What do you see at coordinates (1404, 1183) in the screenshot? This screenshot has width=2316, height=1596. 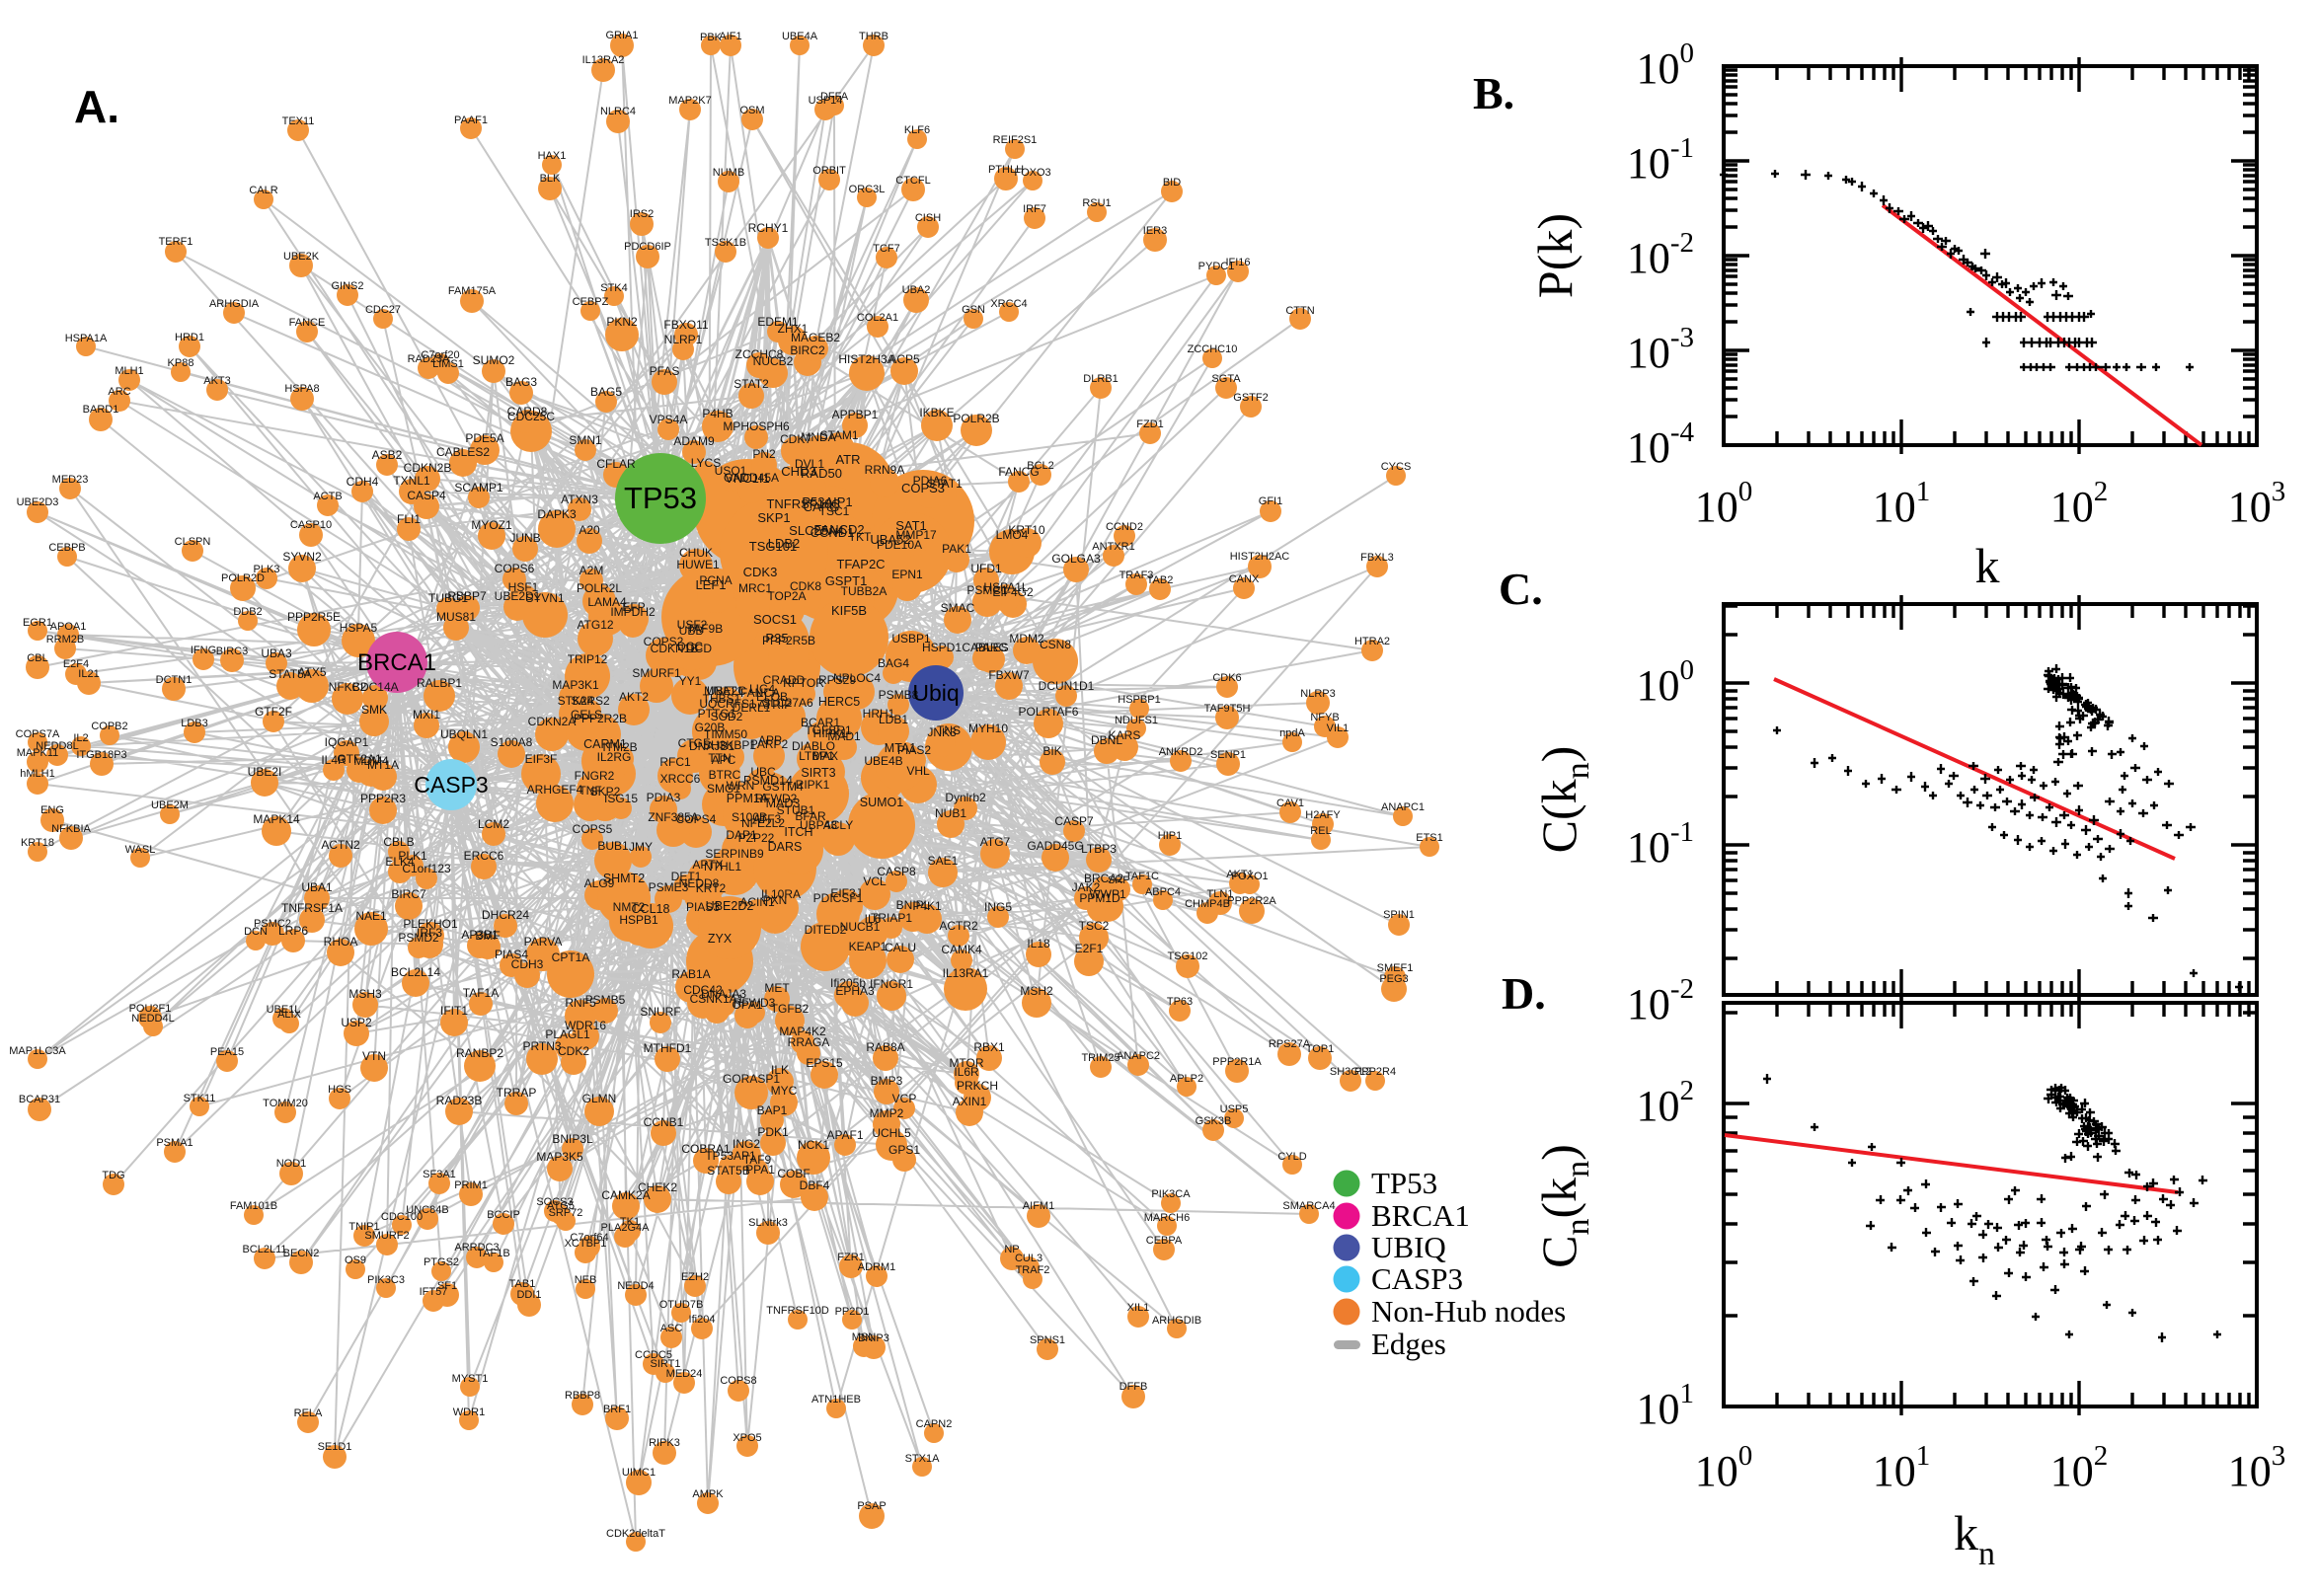 I see `svg-text: TP53` at bounding box center [1404, 1183].